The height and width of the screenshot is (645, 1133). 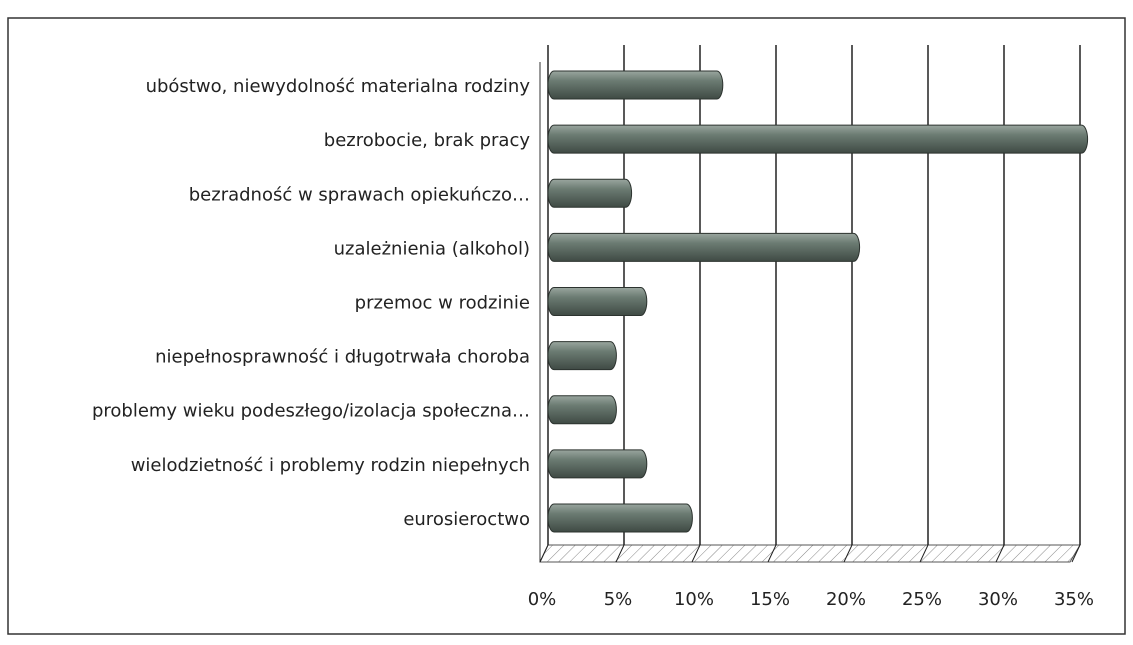 What do you see at coordinates (427, 140) in the screenshot?
I see `y-tick-label: bezrobocie, brak pracy` at bounding box center [427, 140].